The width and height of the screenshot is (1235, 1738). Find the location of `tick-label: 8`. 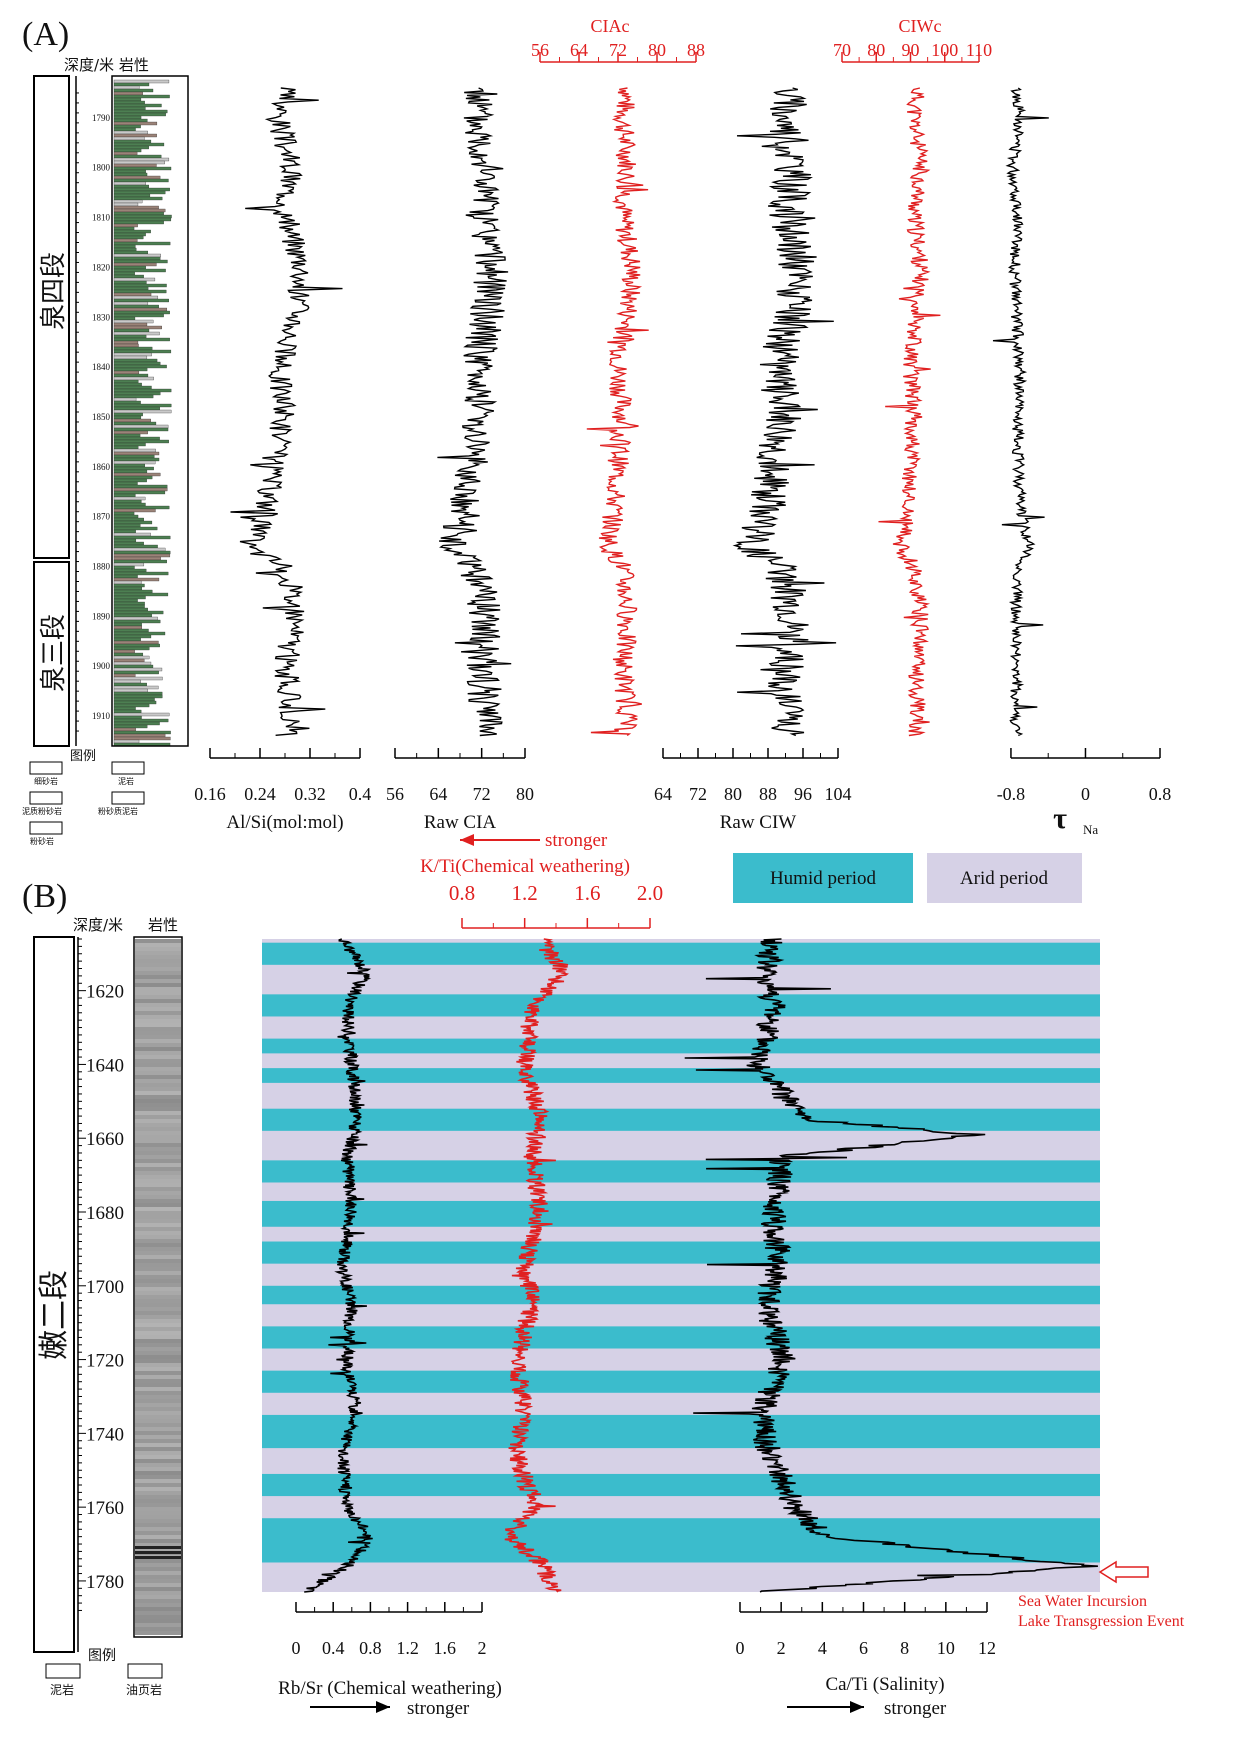

tick-label: 8 is located at coordinates (904, 1648).